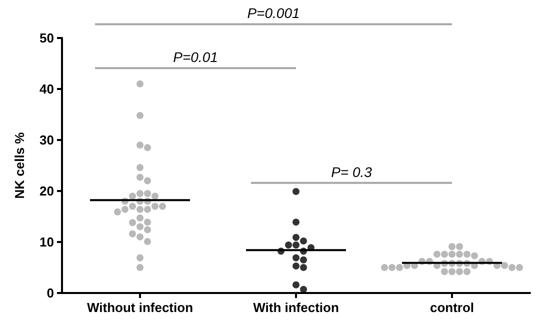 Image resolution: width=550 pixels, height=326 pixels. What do you see at coordinates (273, 13) in the screenshot?
I see `text: P=0.001` at bounding box center [273, 13].